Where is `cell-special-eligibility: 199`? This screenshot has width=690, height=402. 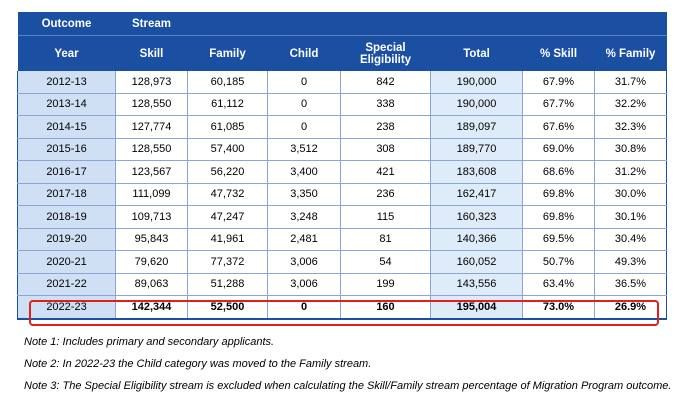
cell-special-eligibility: 199 is located at coordinates (385, 284).